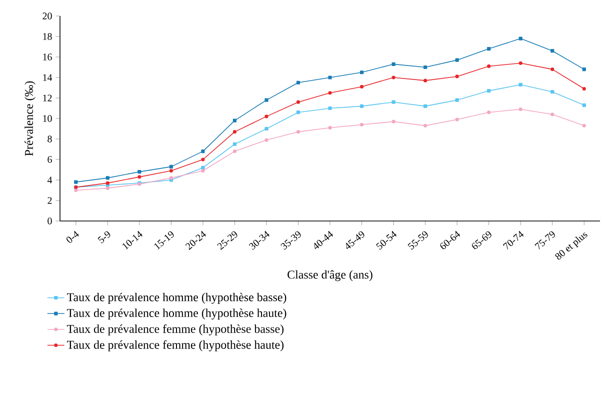 Image resolution: width=602 pixels, height=402 pixels. Describe the element at coordinates (176, 298) in the screenshot. I see `legend-label: Taux de prévalence homme (hypothèse basse)` at that location.